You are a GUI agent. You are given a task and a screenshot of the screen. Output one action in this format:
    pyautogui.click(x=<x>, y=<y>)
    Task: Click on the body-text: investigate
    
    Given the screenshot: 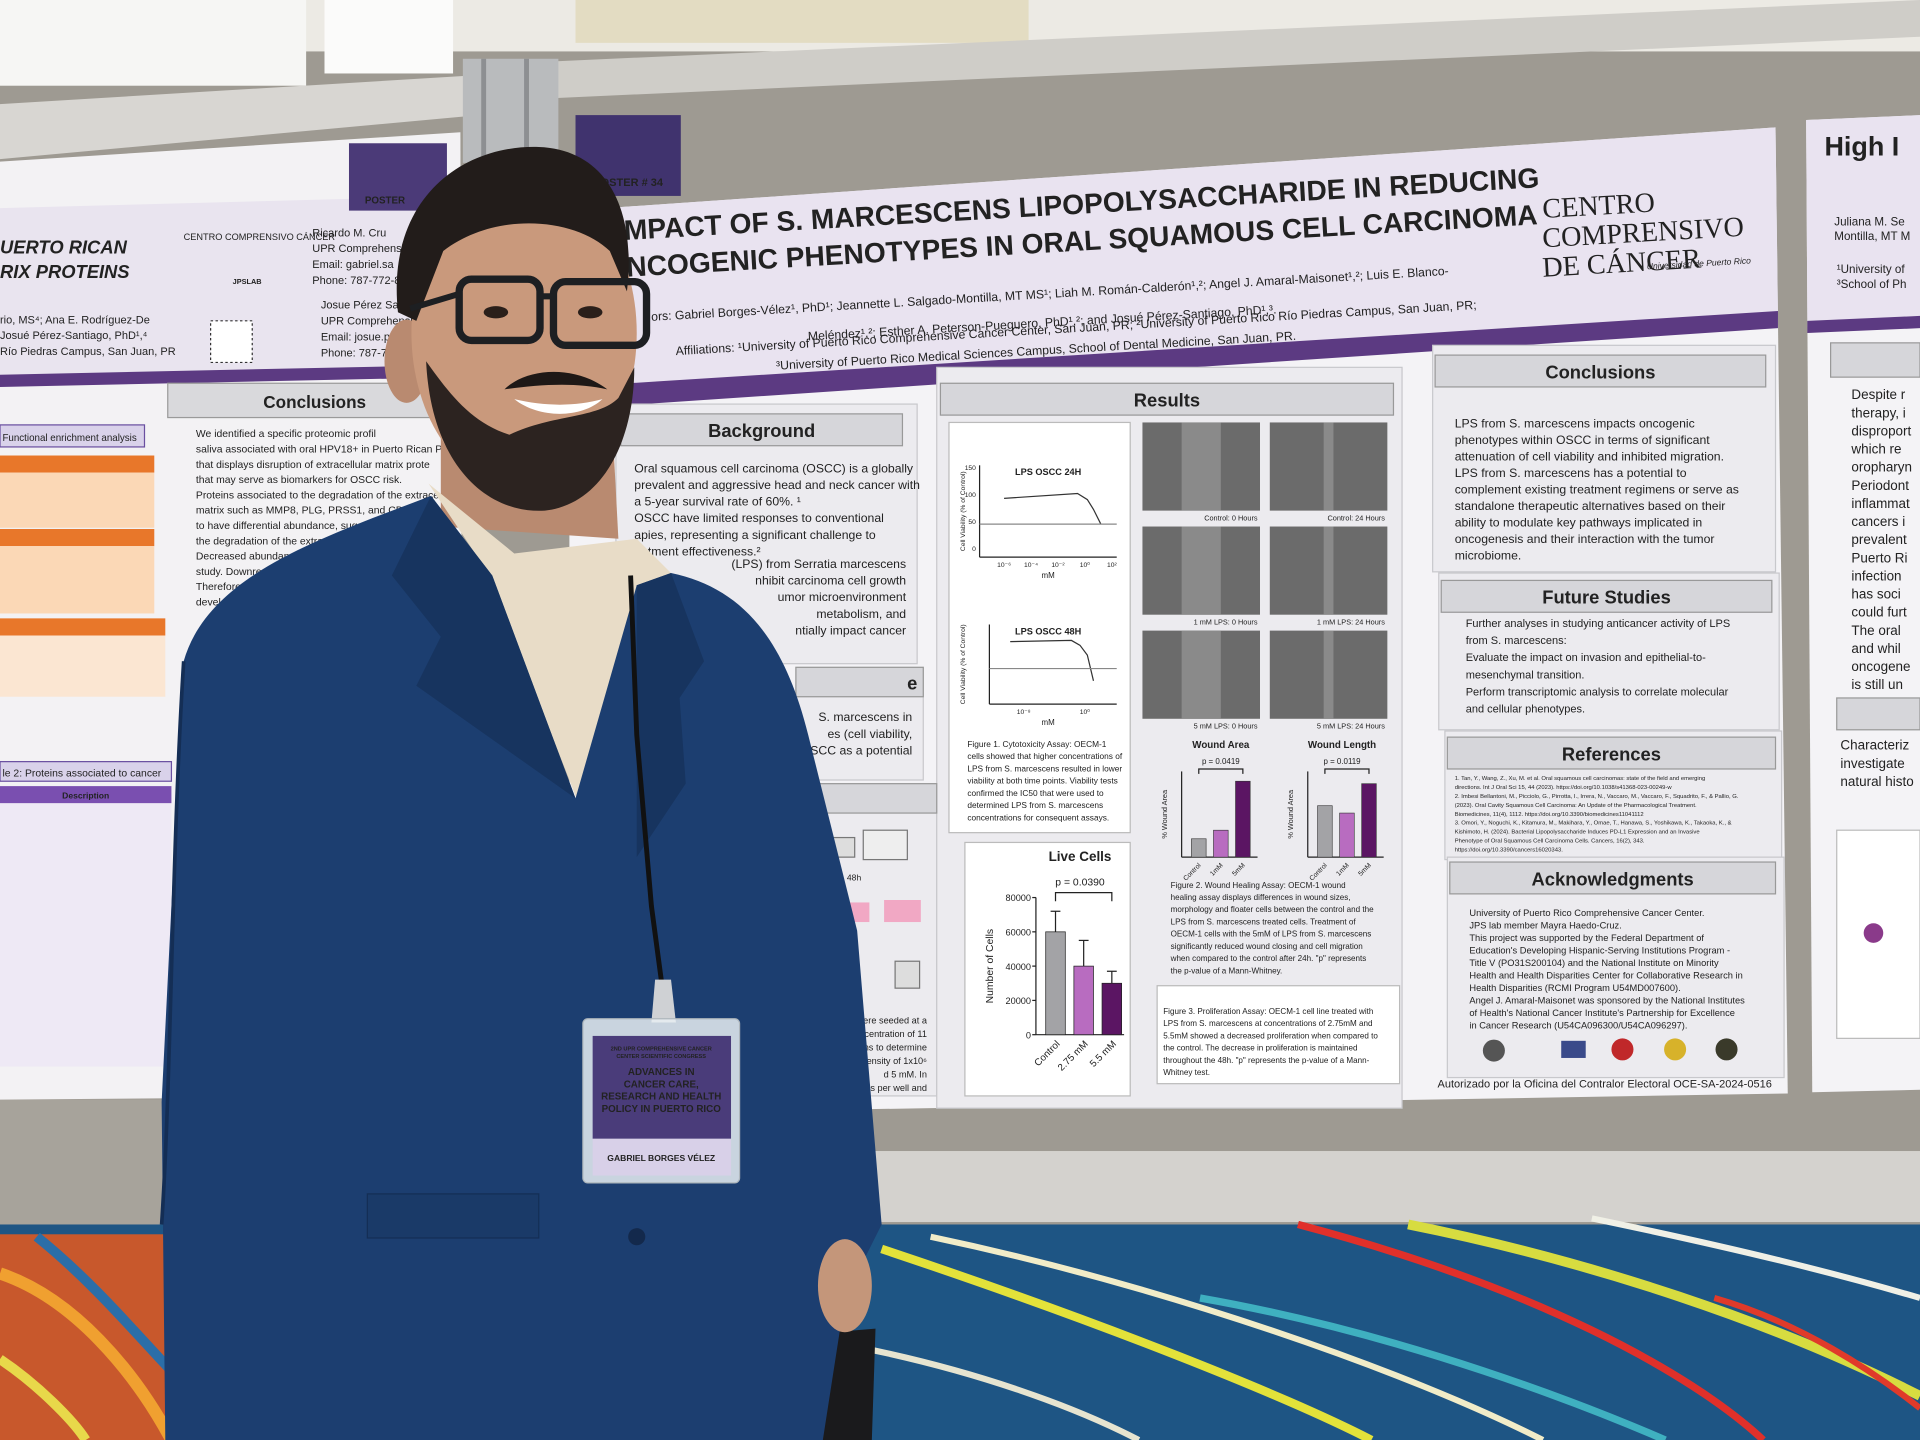 What is the action you would take?
    pyautogui.click(x=1872, y=763)
    